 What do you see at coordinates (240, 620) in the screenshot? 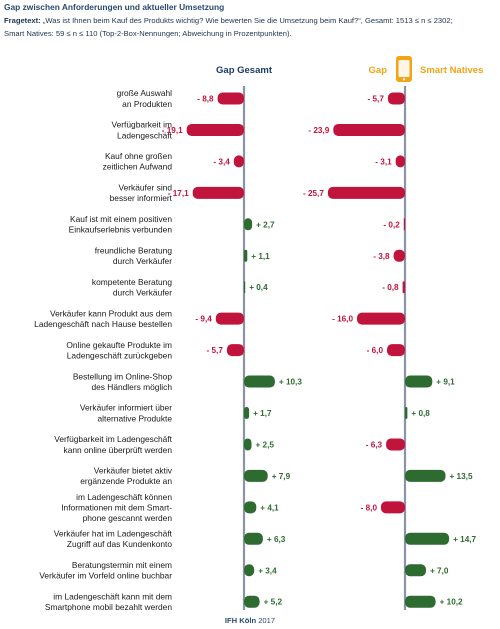
I see `source-brand: IFH Köln` at bounding box center [240, 620].